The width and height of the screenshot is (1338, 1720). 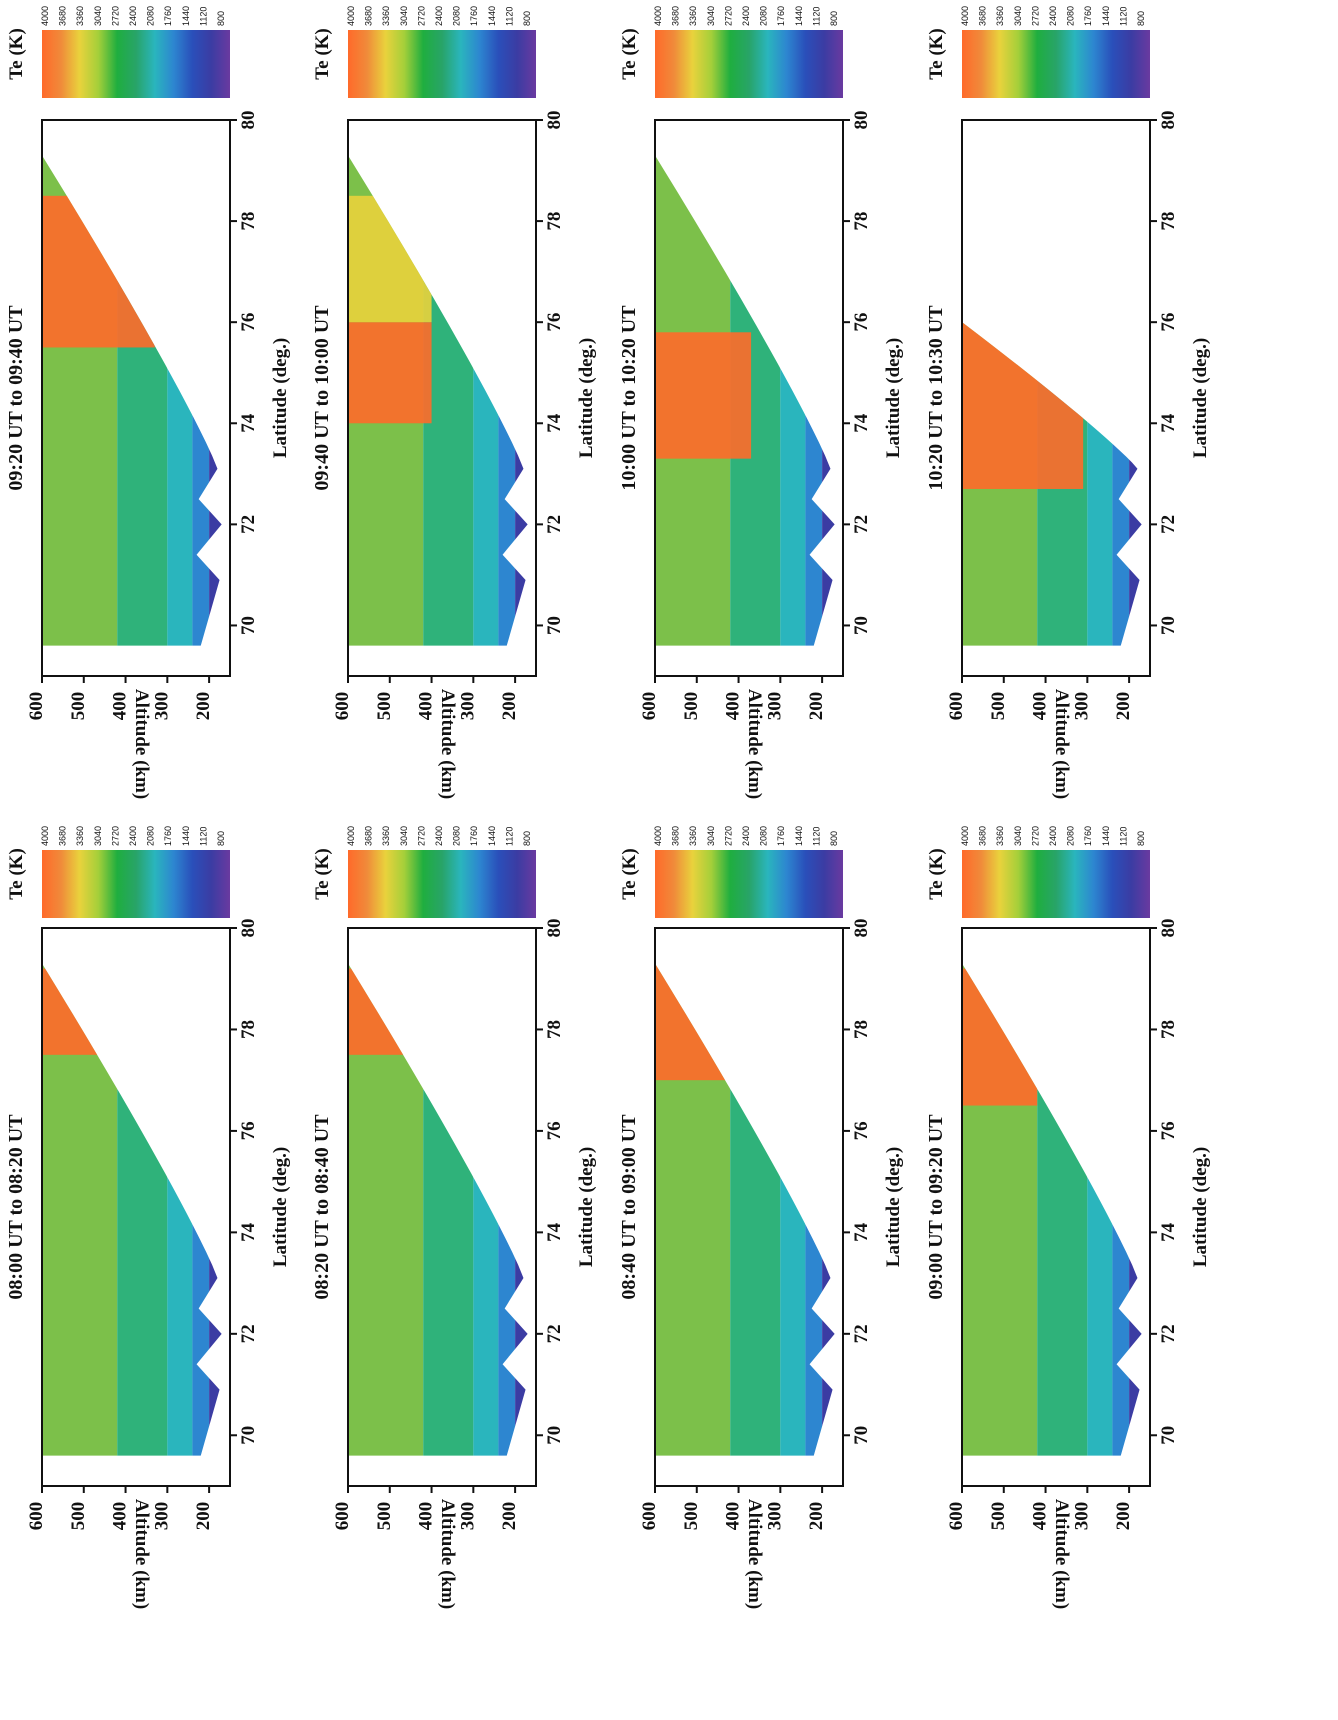 I want to click on alt-tick-label: 500, so click(x=78, y=1516).